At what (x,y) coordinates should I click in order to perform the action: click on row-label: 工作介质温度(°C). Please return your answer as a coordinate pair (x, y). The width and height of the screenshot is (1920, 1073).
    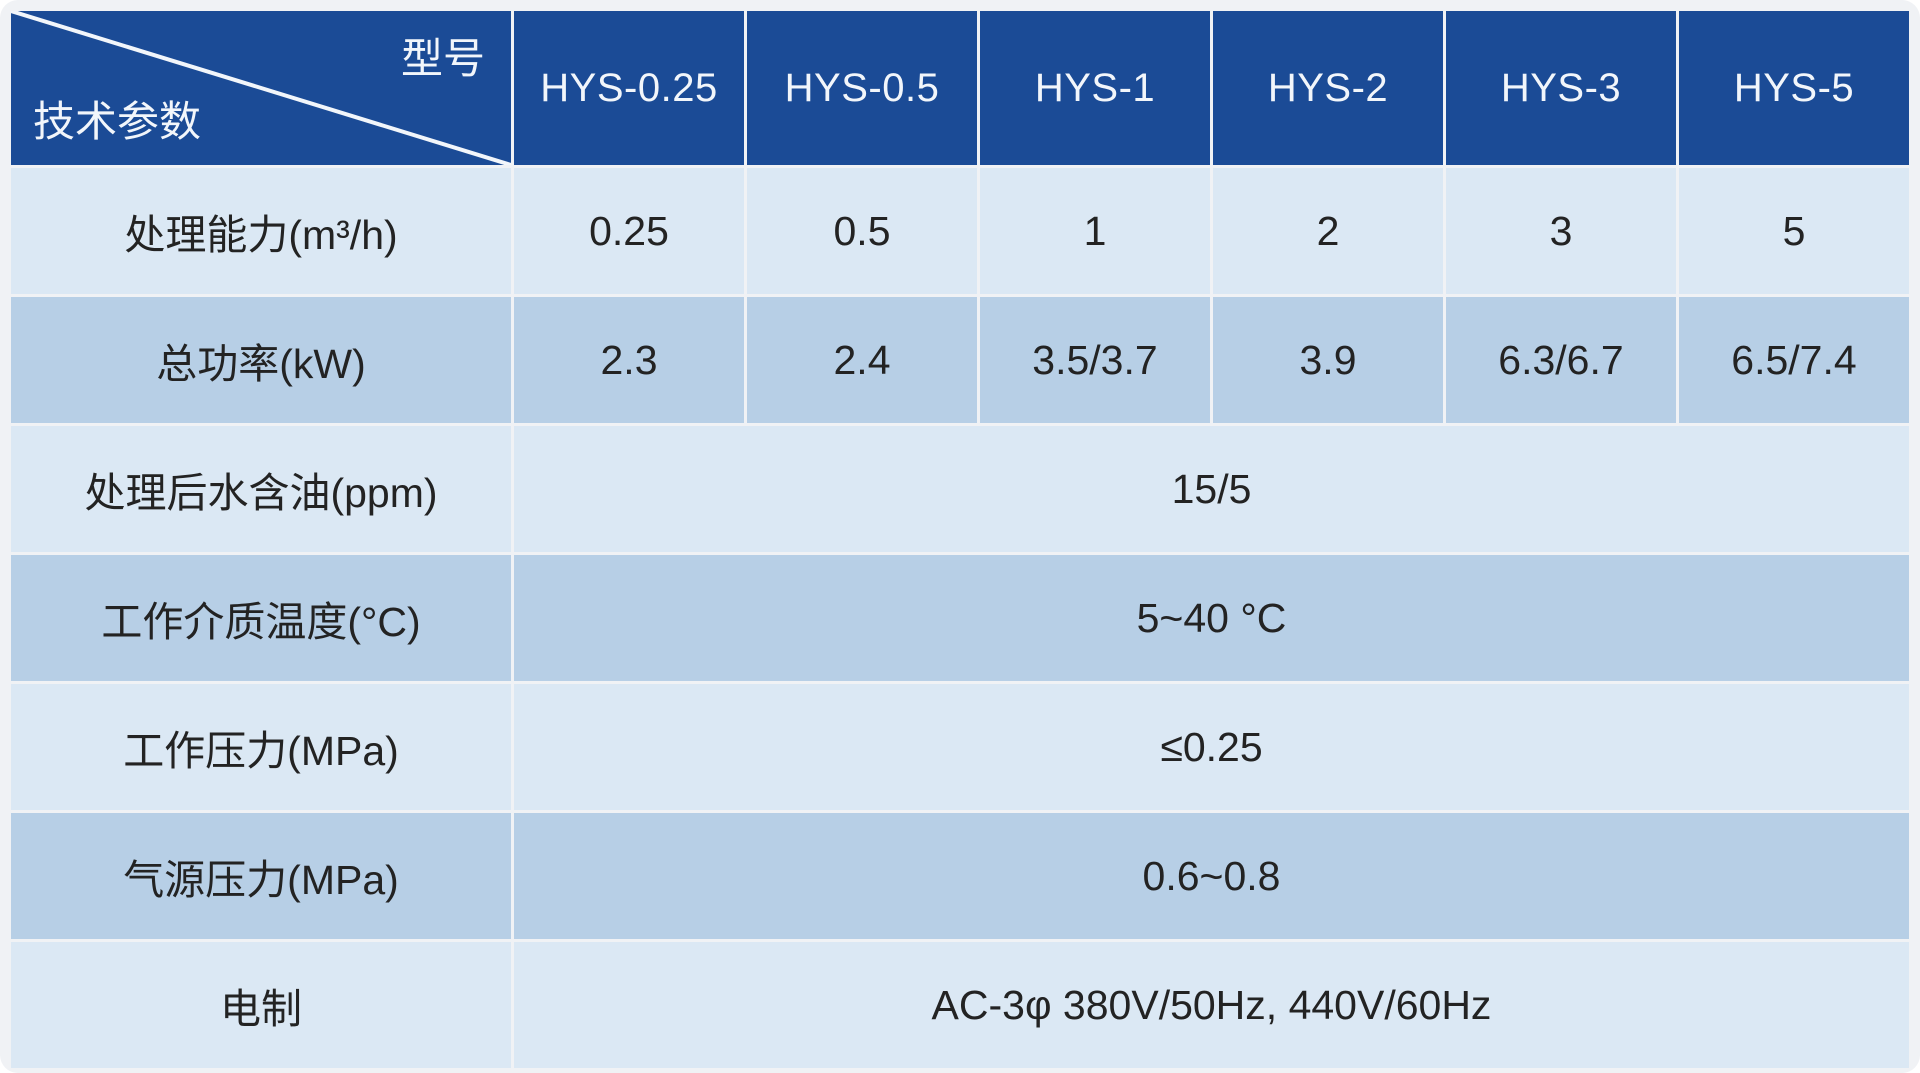
    Looking at the image, I should click on (261, 618).